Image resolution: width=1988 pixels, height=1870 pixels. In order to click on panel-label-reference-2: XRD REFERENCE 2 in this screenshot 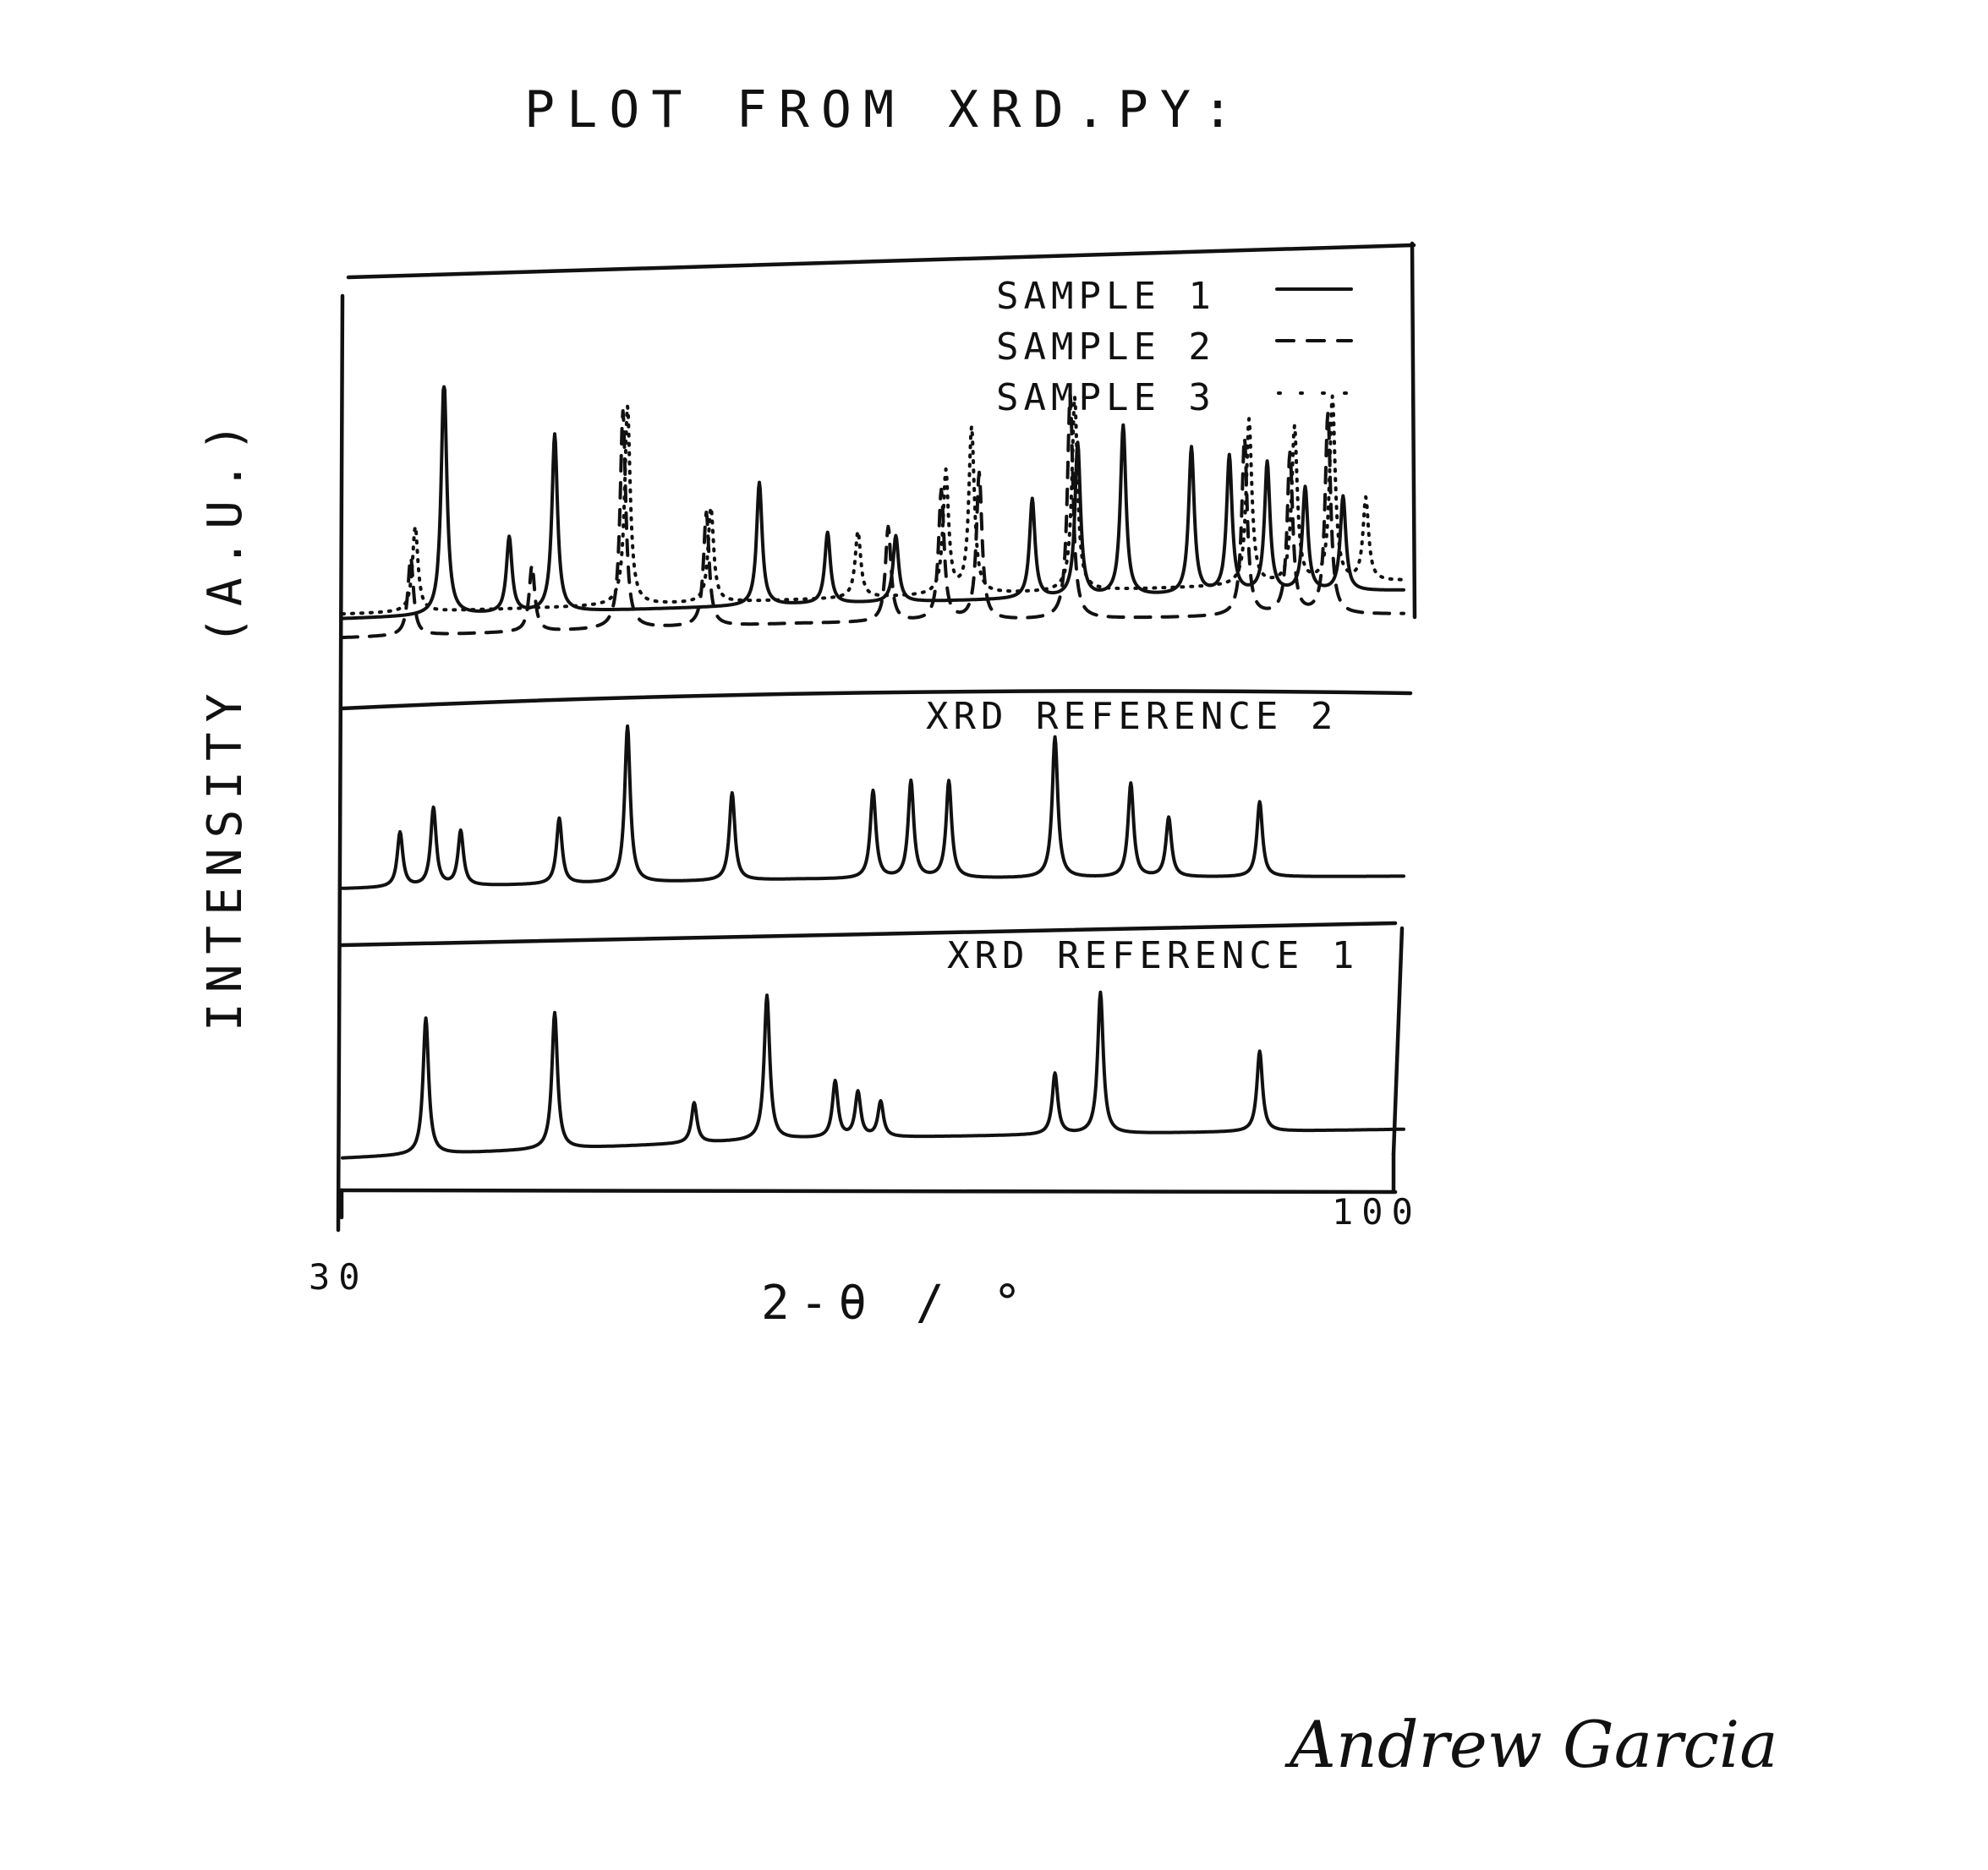, I will do `click(1132, 716)`.